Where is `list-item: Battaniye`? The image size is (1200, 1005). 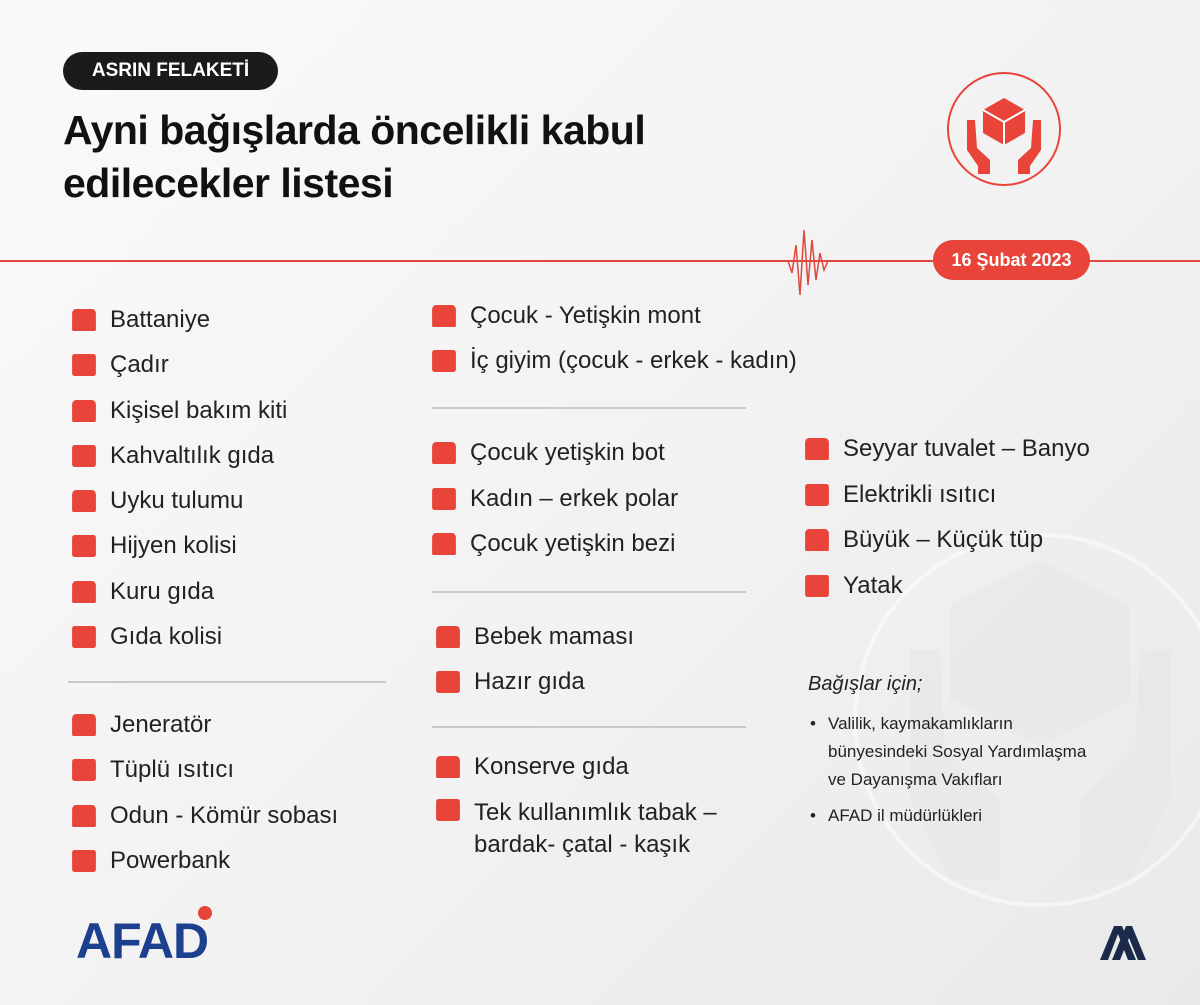
list-item: Battaniye is located at coordinates (178, 320).